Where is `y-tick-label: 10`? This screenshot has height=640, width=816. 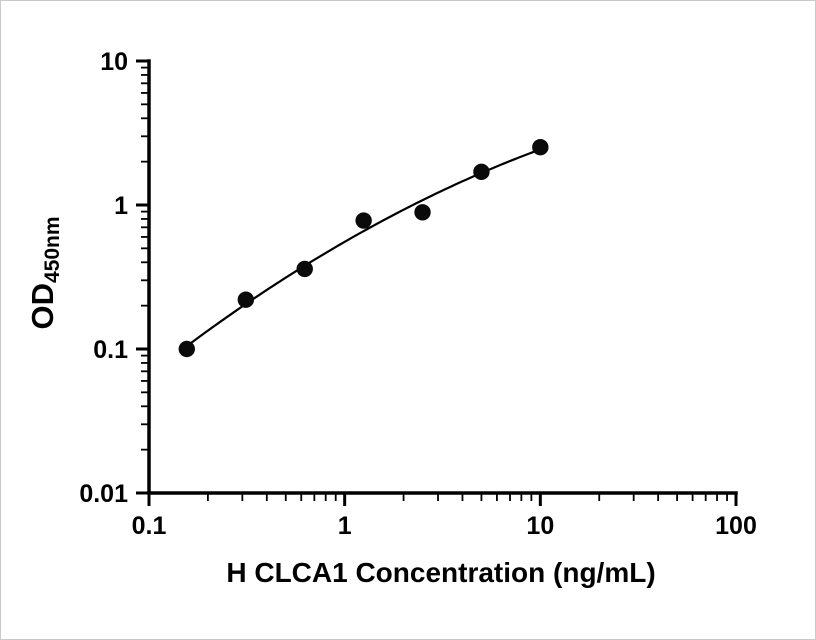 y-tick-label: 10 is located at coordinates (114, 62).